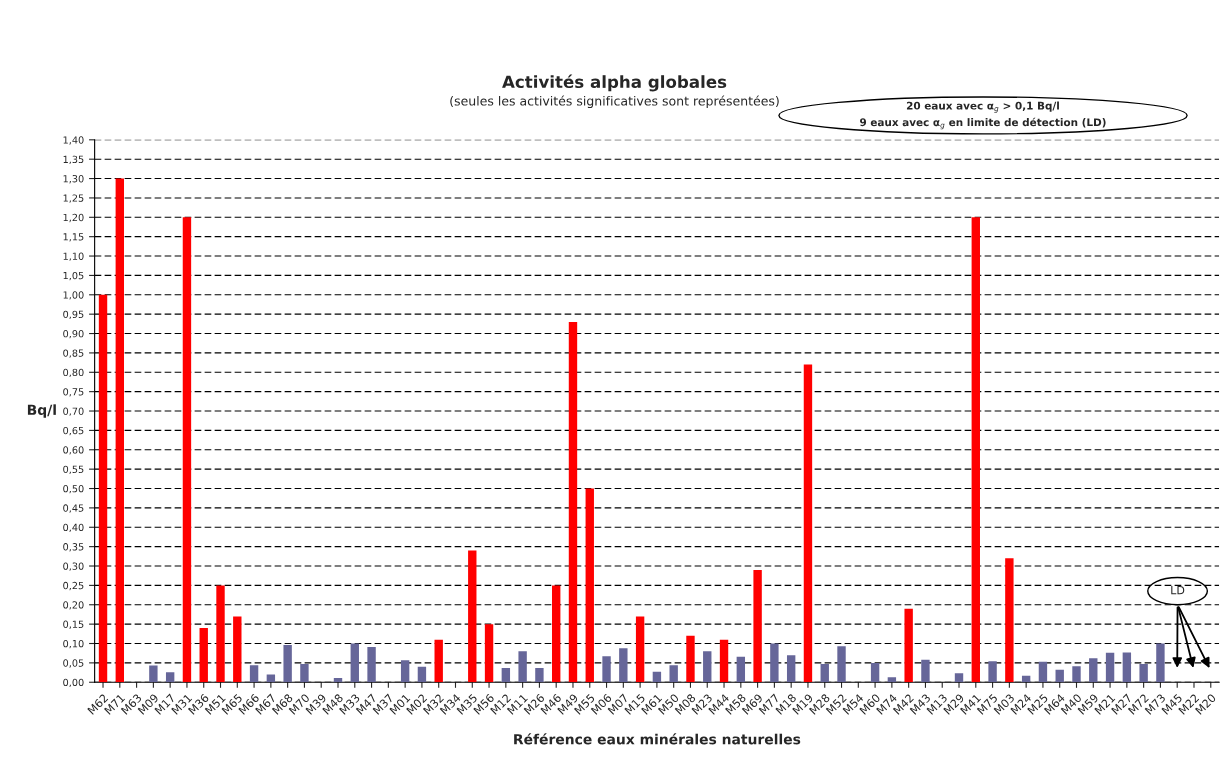  What do you see at coordinates (73, 469) in the screenshot?
I see `y-tick-label: 0,55` at bounding box center [73, 469].